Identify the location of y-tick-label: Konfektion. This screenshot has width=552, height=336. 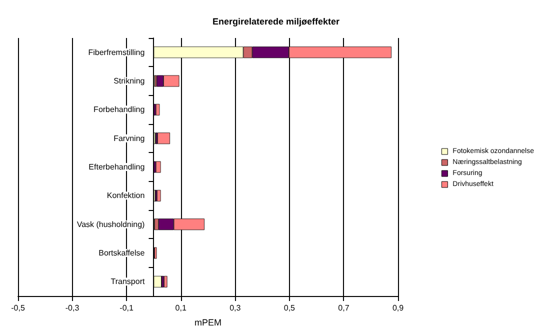
(125, 195).